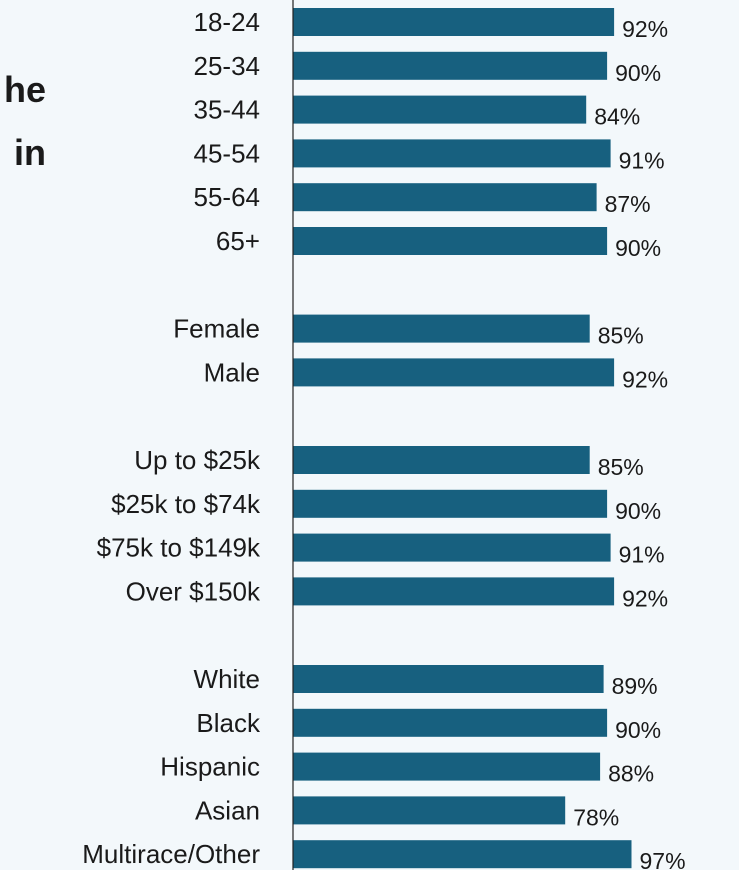 Image resolution: width=739 pixels, height=870 pixels. I want to click on category-label: Hispanic, so click(210, 767).